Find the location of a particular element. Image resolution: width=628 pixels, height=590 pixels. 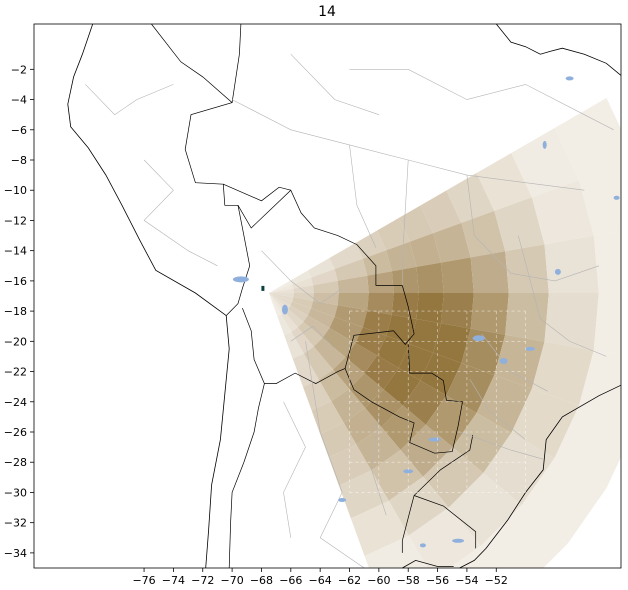

y-tick-label: −12 is located at coordinates (15, 220).